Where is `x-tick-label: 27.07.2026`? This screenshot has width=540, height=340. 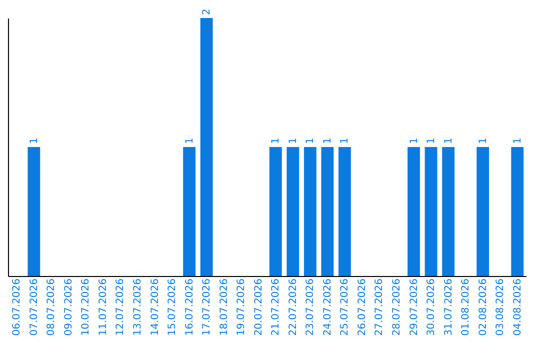 x-tick-label: 27.07.2026 is located at coordinates (380, 307).